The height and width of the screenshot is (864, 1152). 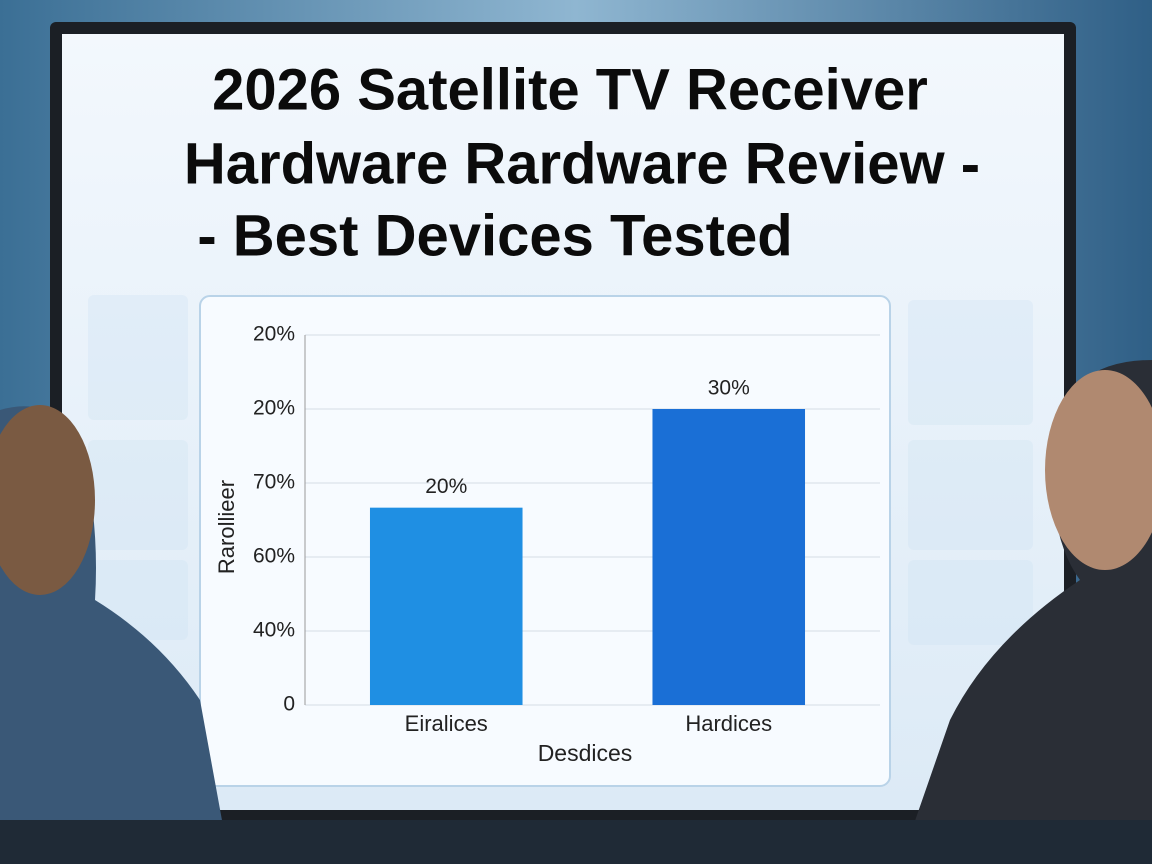 I want to click on desk, so click(x=576, y=842).